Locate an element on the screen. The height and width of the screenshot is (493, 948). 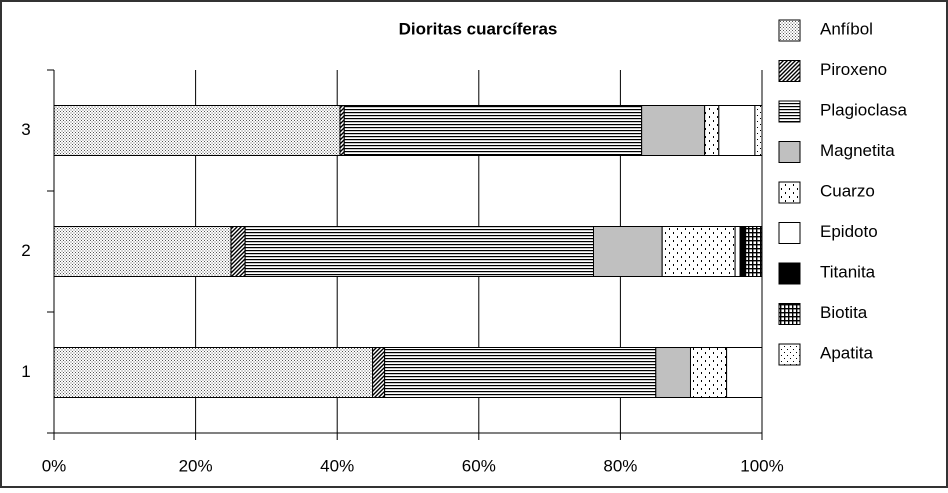
x-tick-label: 60% is located at coordinates (479, 465).